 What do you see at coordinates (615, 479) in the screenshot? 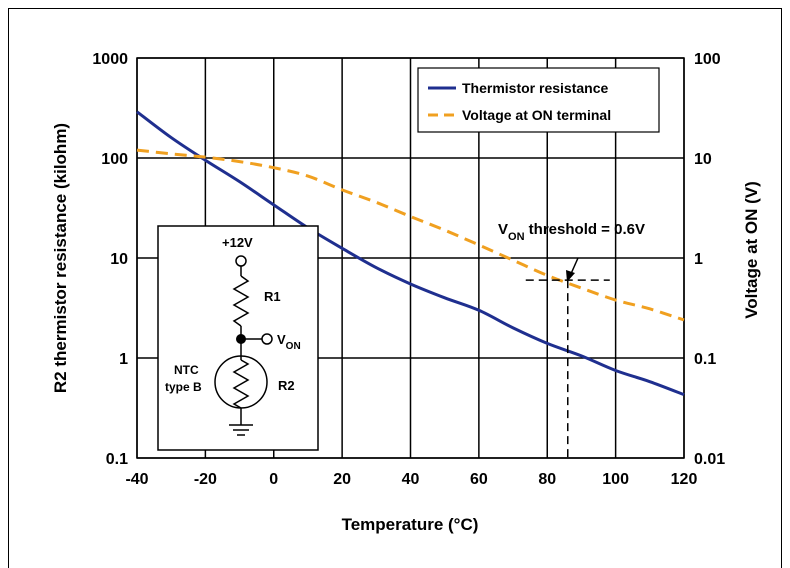
I see `x-tick-label: 100` at bounding box center [615, 479].